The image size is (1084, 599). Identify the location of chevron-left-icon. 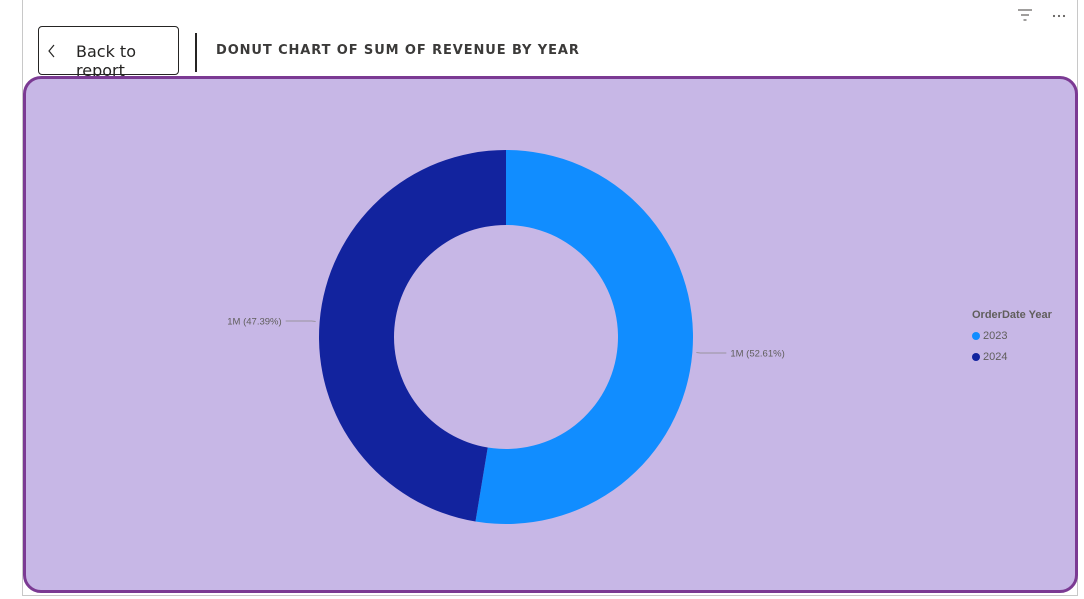
(51, 51).